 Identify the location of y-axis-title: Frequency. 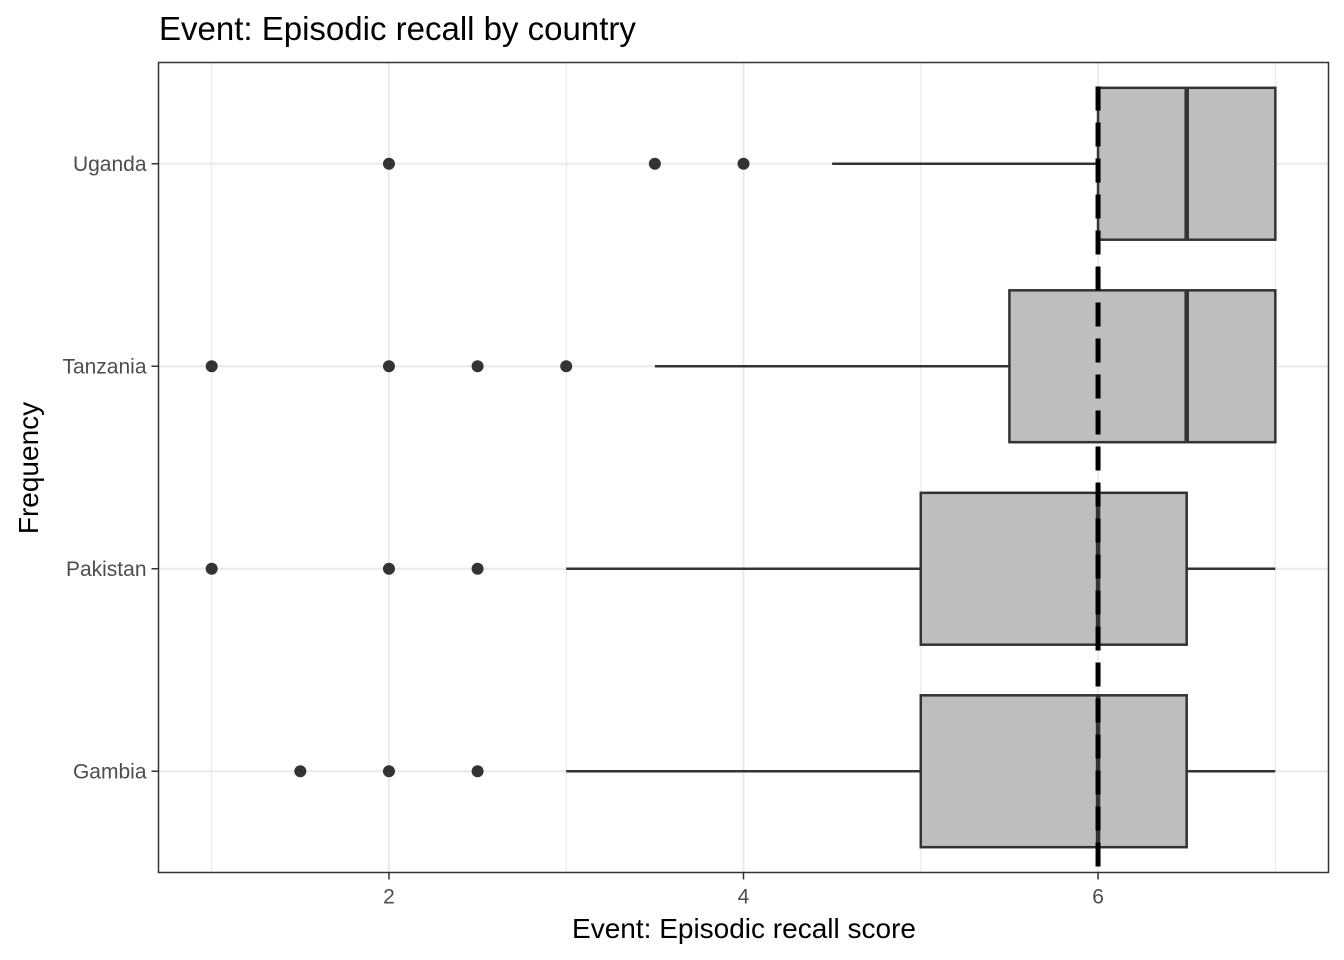
(28, 468).